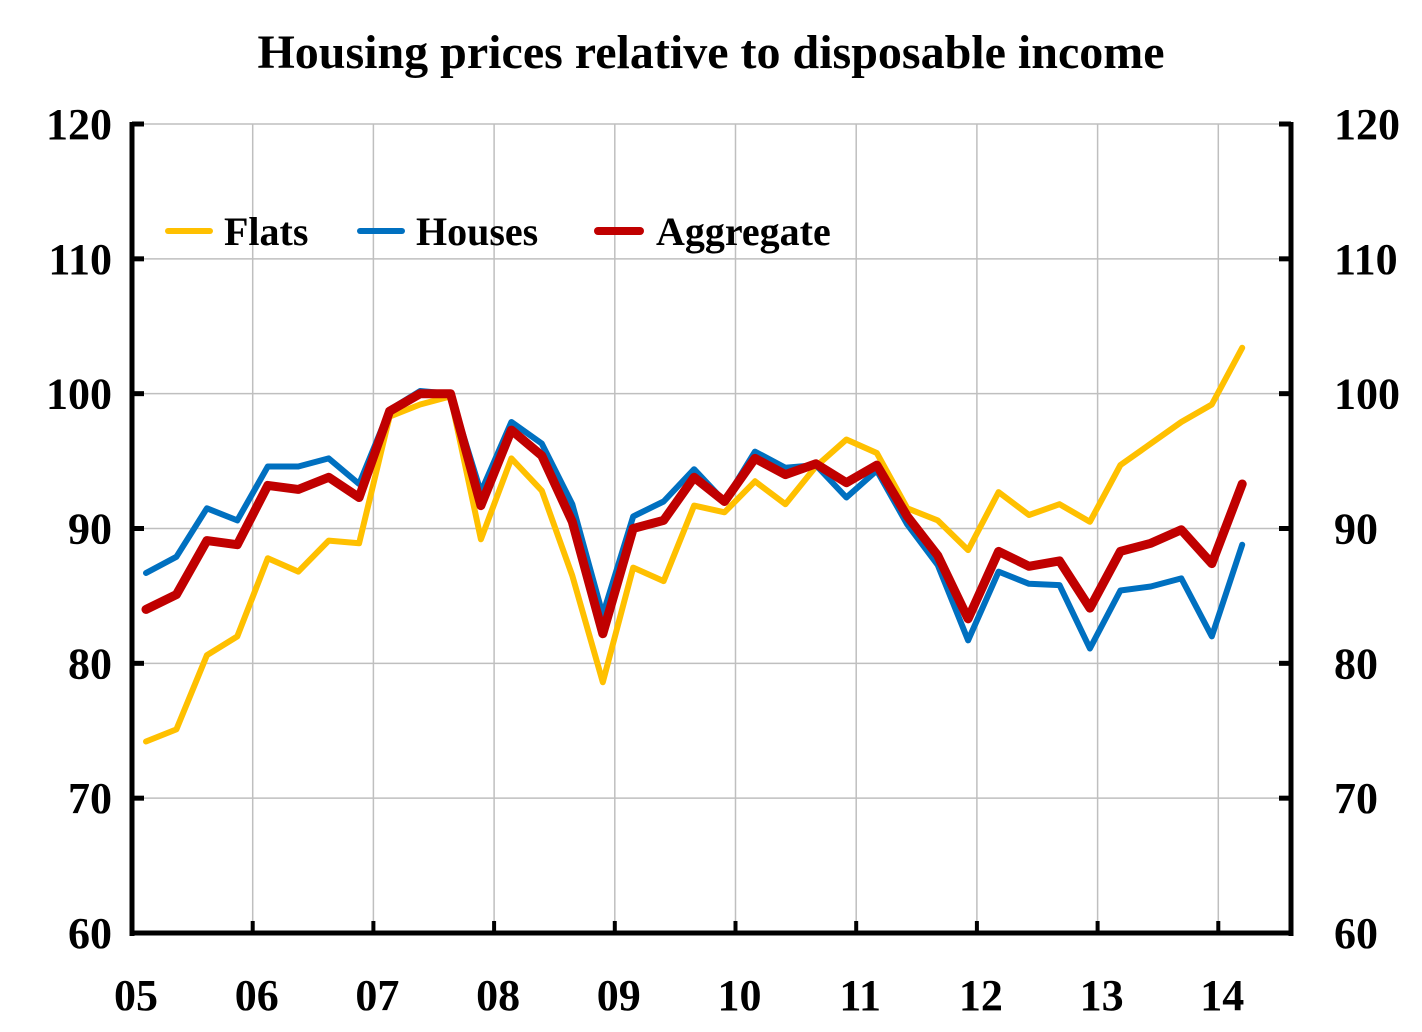  What do you see at coordinates (679, 995) in the screenshot?
I see `x-axis-labels: 05 06 07 08 09 10 11 12 13 14` at bounding box center [679, 995].